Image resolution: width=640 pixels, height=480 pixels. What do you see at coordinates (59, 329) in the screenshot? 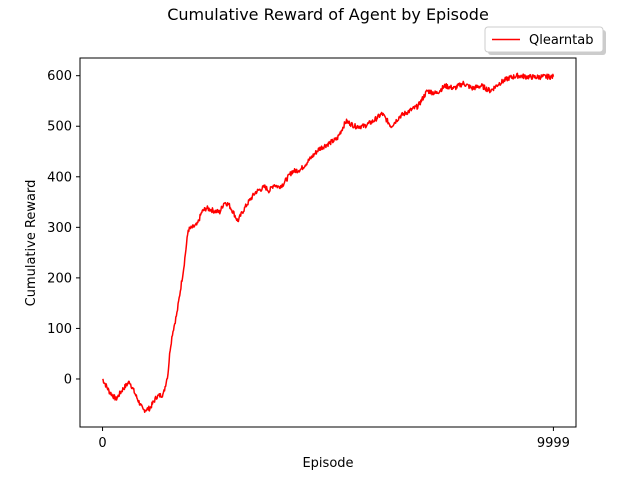
I see `y-tick-label: 100` at bounding box center [59, 329].